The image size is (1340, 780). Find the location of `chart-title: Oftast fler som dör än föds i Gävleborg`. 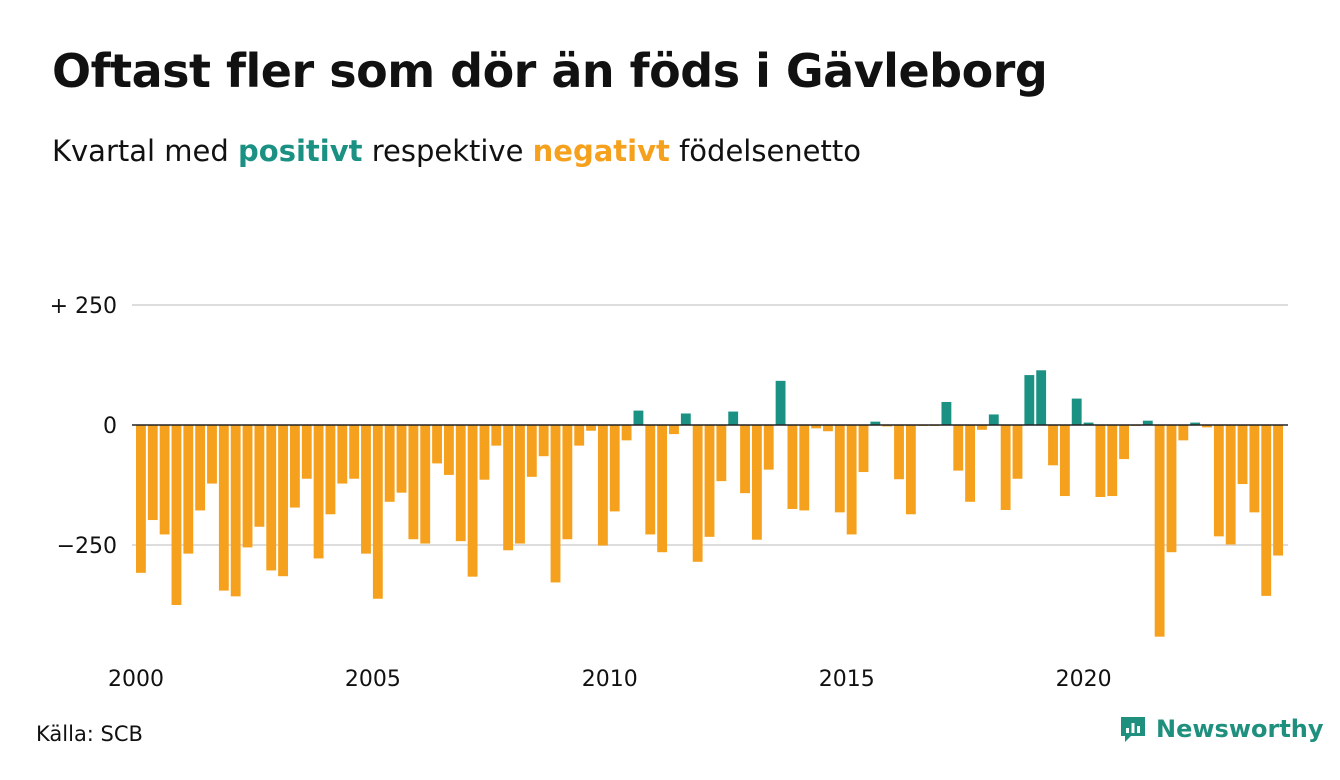

chart-title: Oftast fler som dör än föds i Gävleborg is located at coordinates (550, 71).